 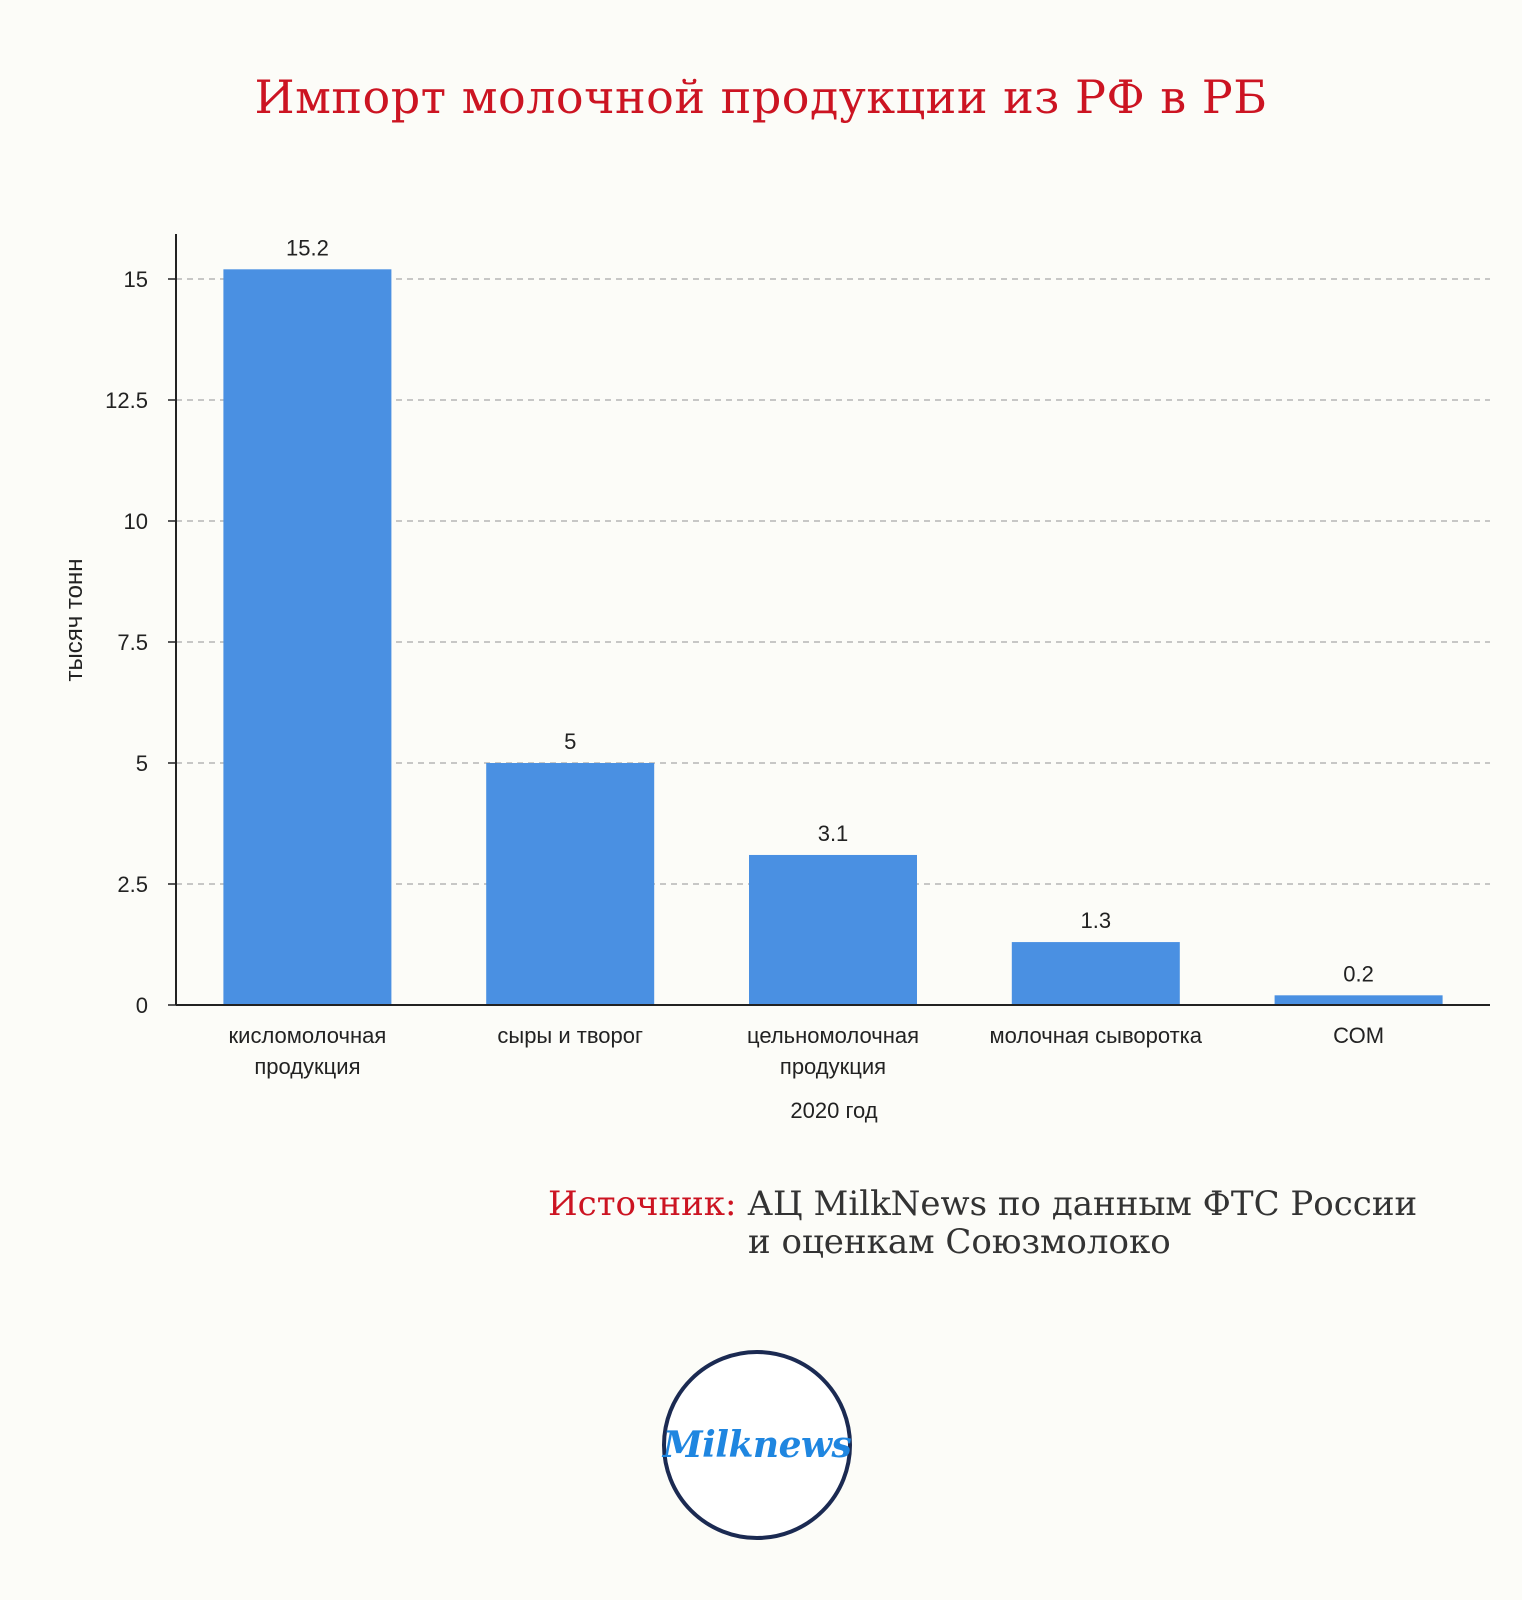 I want to click on logo-text: Milknews, so click(x=757, y=1445).